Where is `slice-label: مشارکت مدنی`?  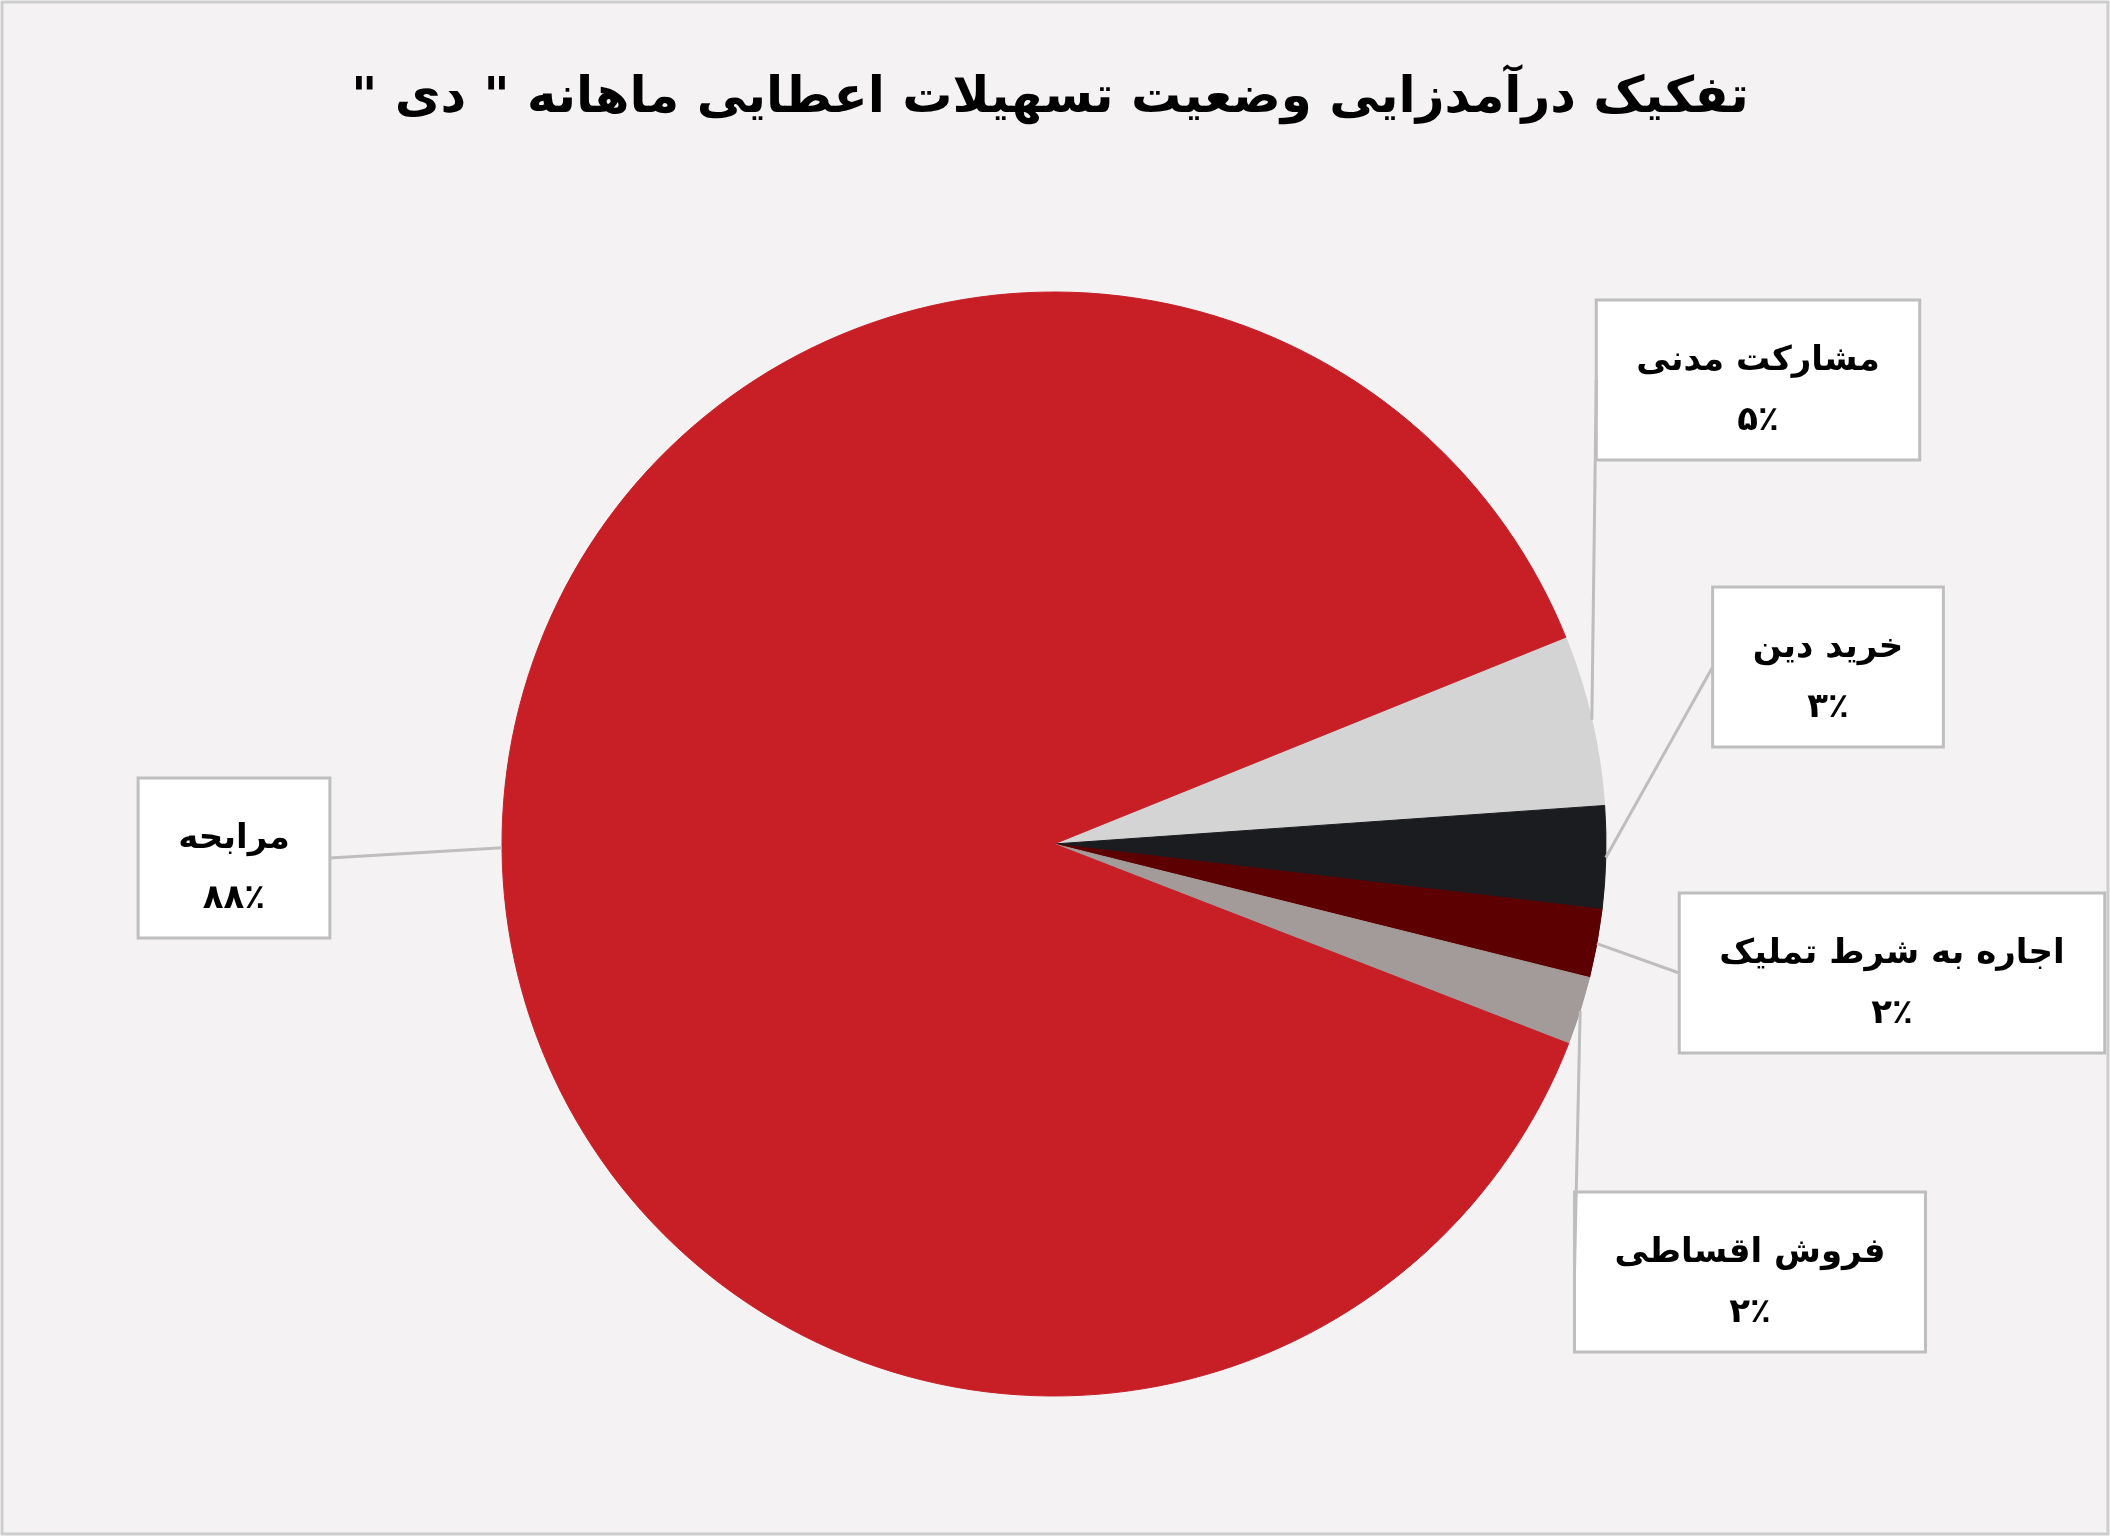 slice-label: مشارکت مدنی is located at coordinates (1758, 358).